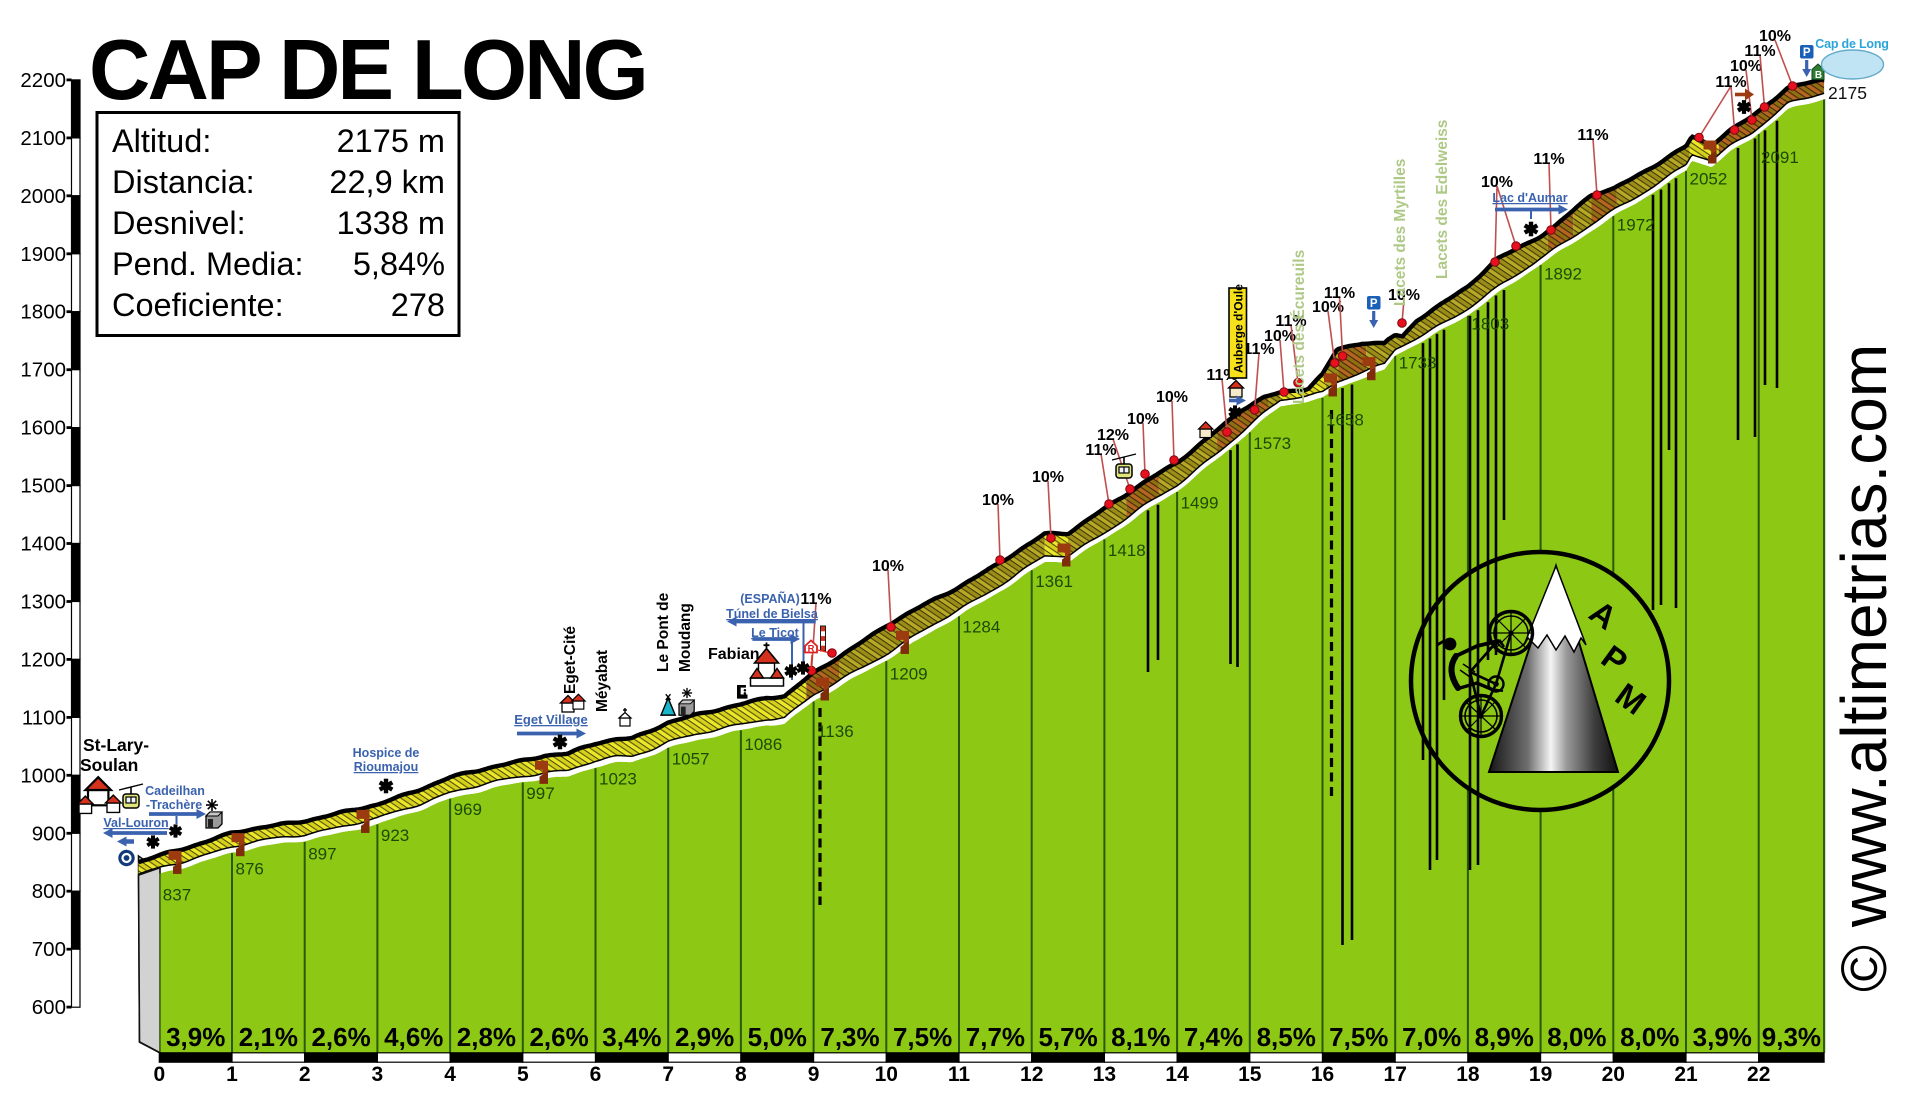 The height and width of the screenshot is (1113, 1920). I want to click on svg-text: Le Ticot, so click(775, 633).